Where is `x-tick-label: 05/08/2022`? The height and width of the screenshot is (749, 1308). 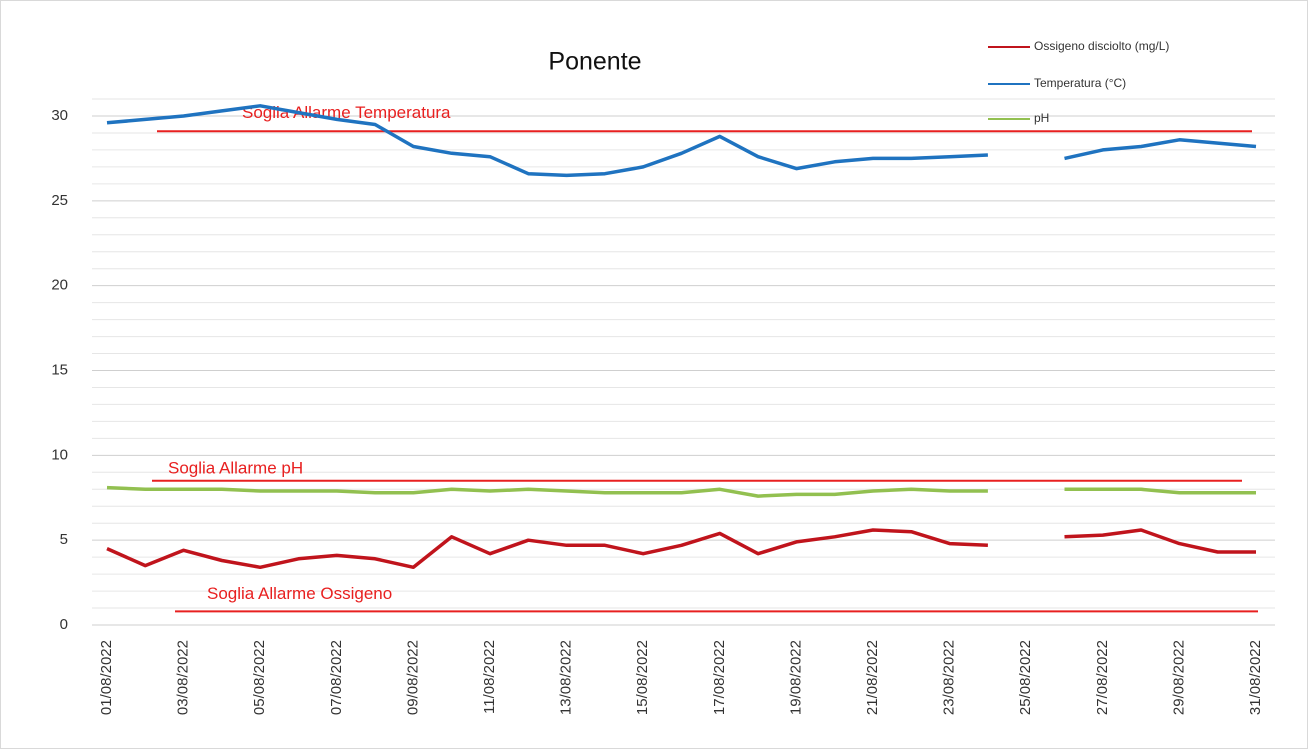
x-tick-label: 05/08/2022 is located at coordinates (259, 677).